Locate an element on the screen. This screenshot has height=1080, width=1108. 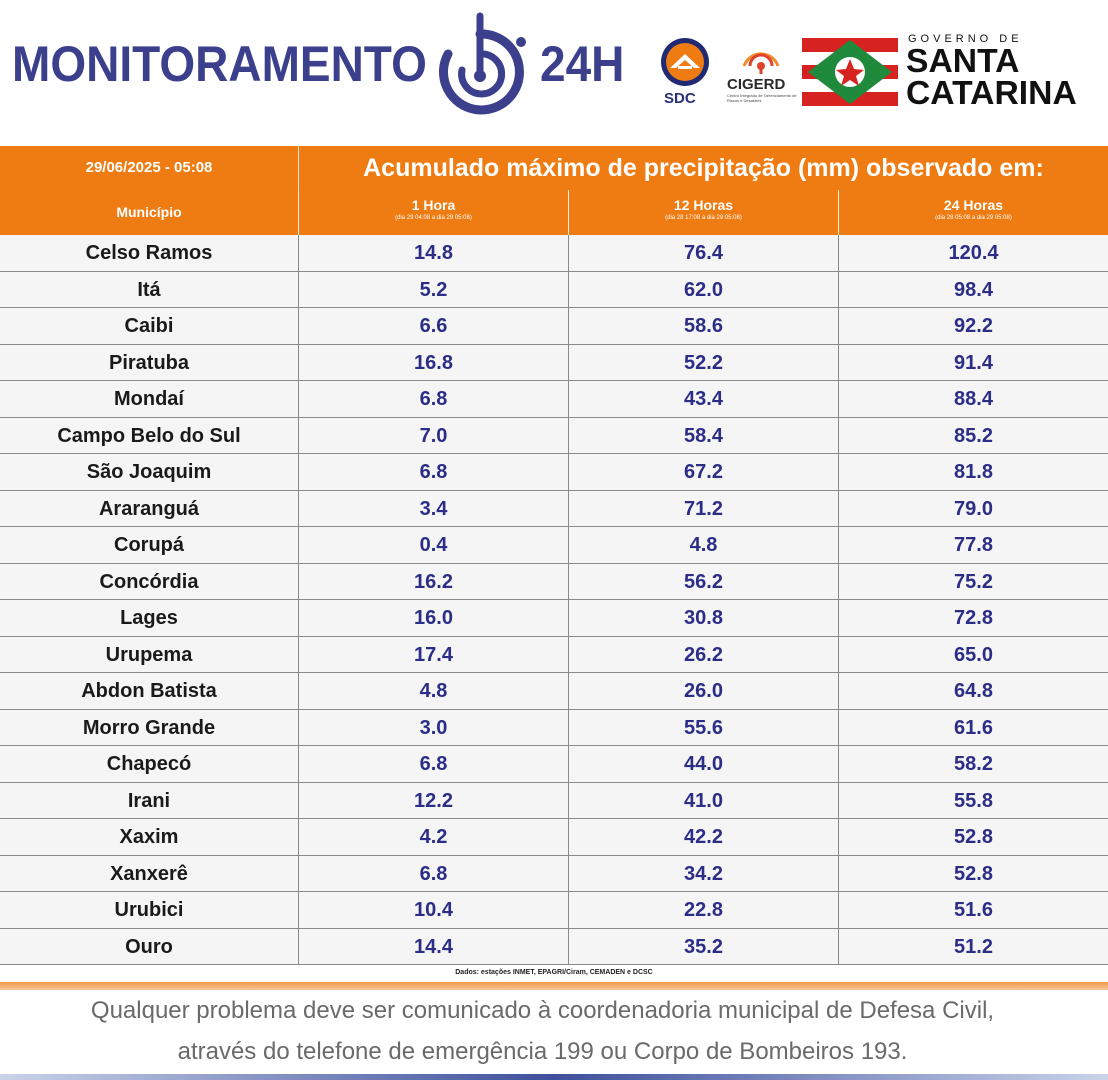
municipio-name: Urupema is located at coordinates (149, 654).